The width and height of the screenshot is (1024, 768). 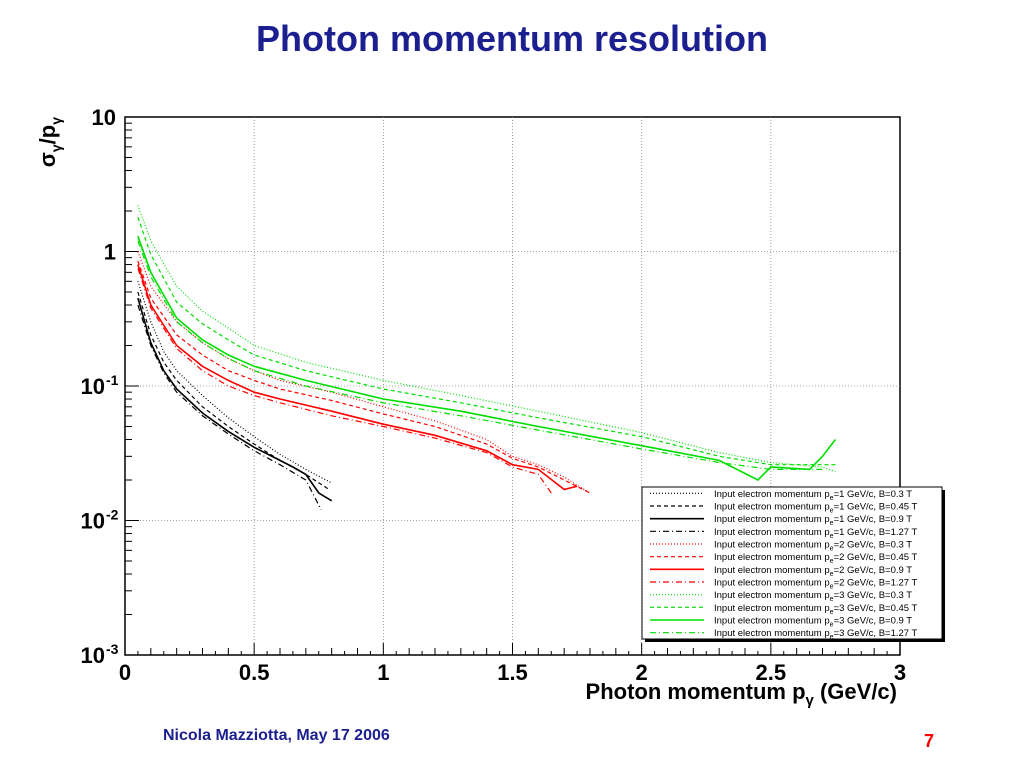 I want to click on x-tick-label: 0, so click(x=125, y=672).